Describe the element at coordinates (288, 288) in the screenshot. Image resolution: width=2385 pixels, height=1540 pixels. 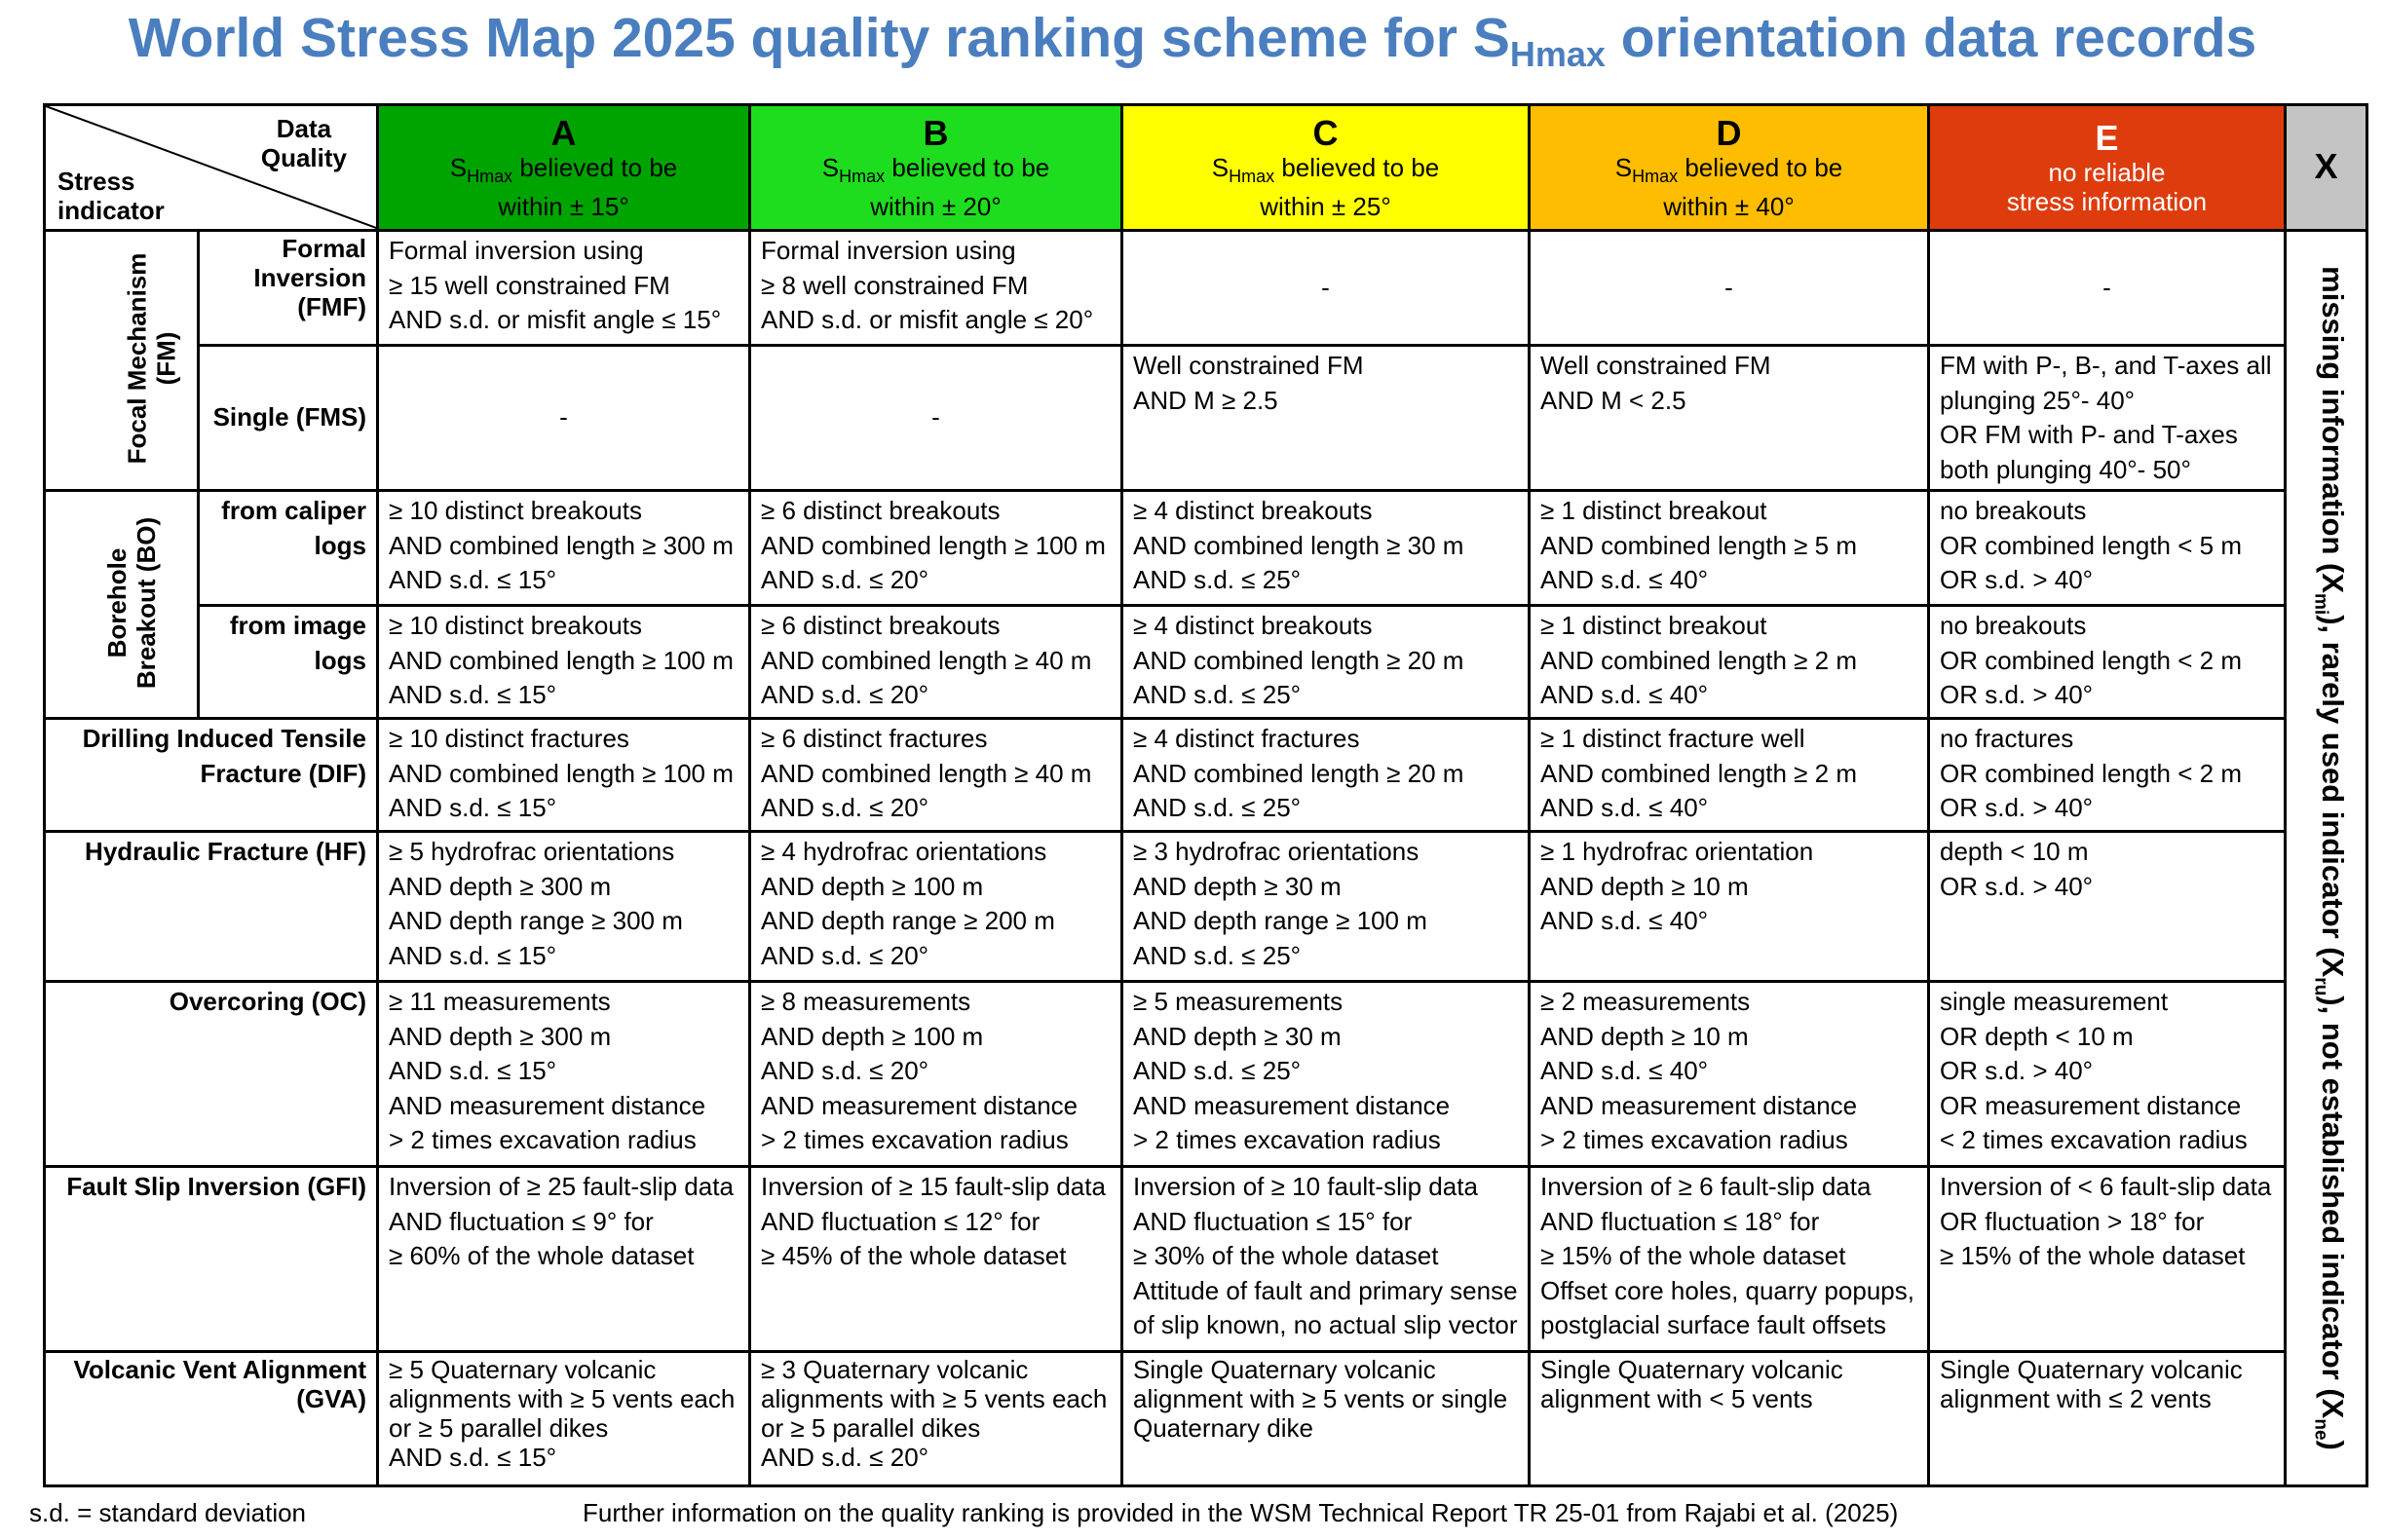
I see `row-label-fmf: Formal Inversion (FMF)` at that location.